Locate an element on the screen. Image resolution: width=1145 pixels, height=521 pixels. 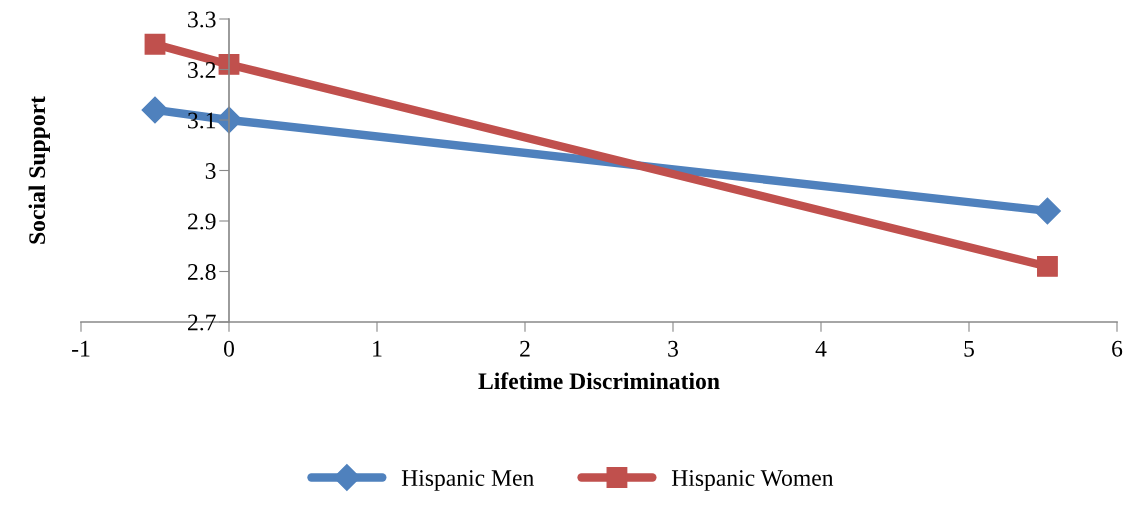
x-axis-title: Lifetime Discrimination is located at coordinates (599, 381).